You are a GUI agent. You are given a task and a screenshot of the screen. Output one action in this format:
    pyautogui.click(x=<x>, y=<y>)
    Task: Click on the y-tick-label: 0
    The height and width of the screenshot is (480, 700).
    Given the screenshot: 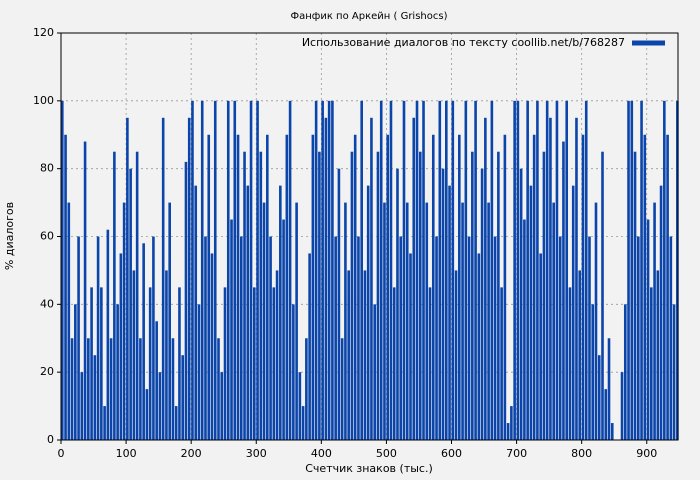 What is the action you would take?
    pyautogui.click(x=50, y=439)
    